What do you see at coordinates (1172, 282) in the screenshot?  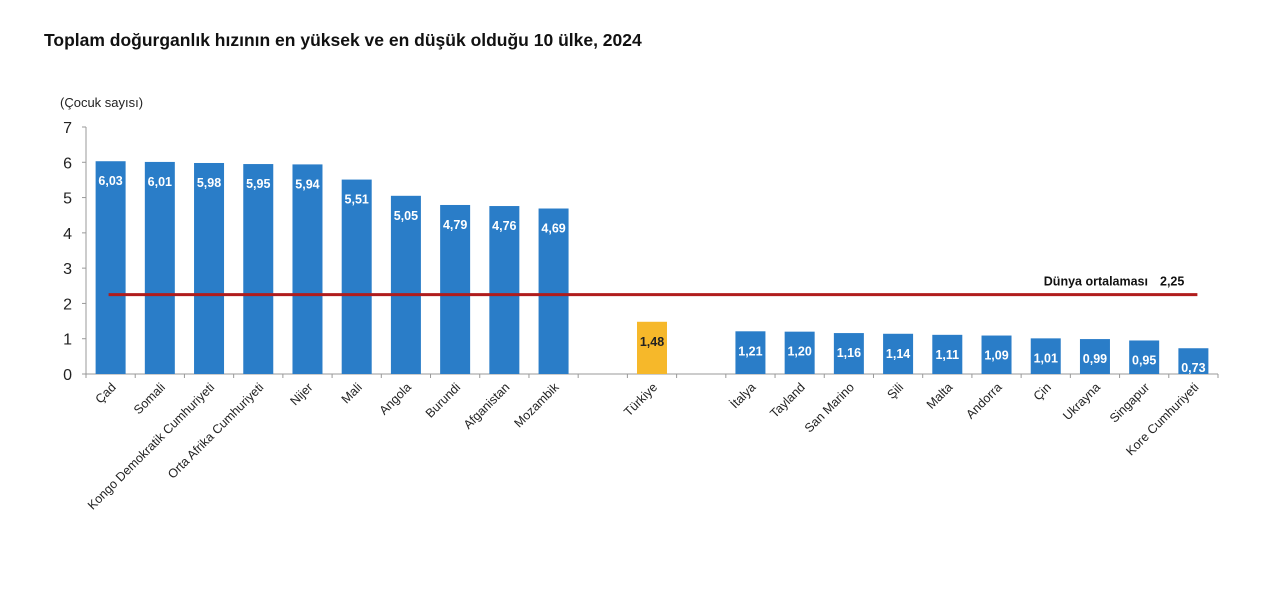 I see `reference-line-value: 2,25` at bounding box center [1172, 282].